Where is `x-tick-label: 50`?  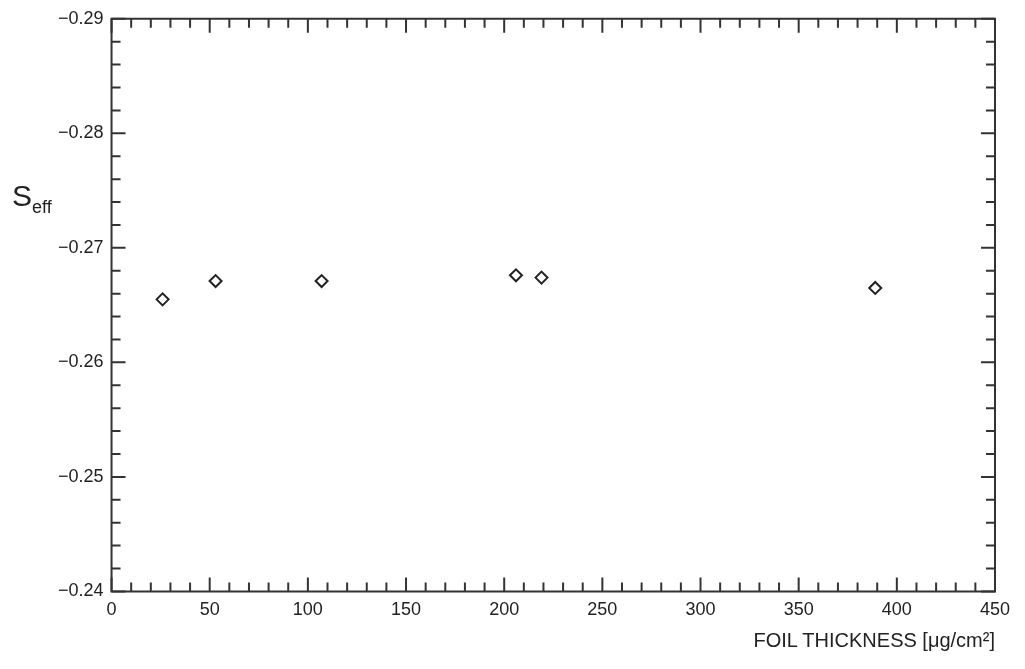 x-tick-label: 50 is located at coordinates (209, 609).